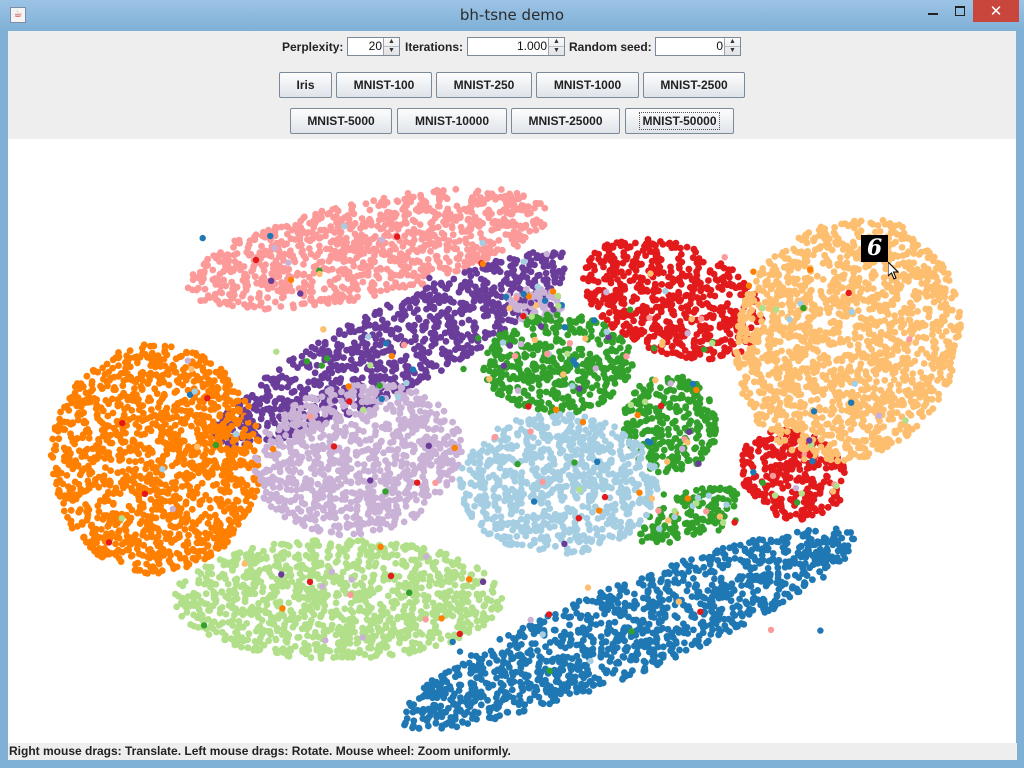  What do you see at coordinates (18, 15) in the screenshot?
I see `java-app-icon: ☕` at bounding box center [18, 15].